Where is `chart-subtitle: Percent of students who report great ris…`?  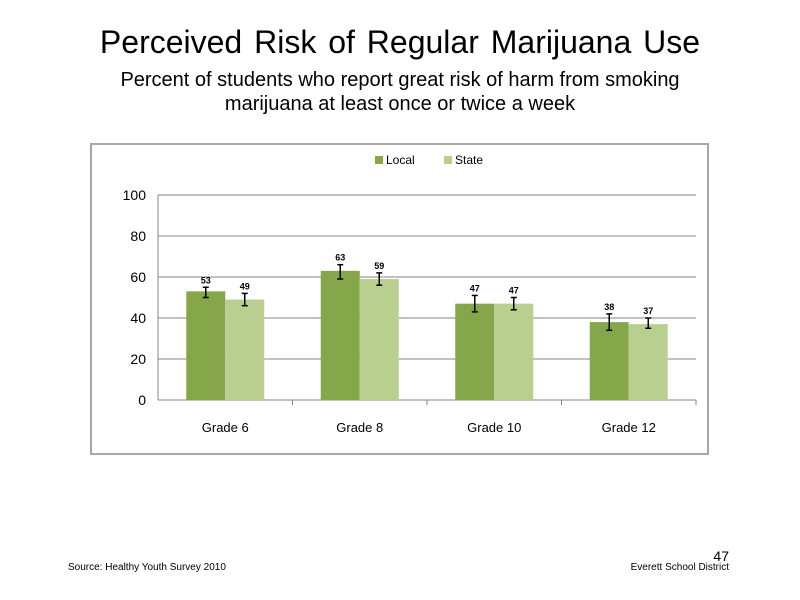
chart-subtitle: Percent of students who report great ris… is located at coordinates (400, 92).